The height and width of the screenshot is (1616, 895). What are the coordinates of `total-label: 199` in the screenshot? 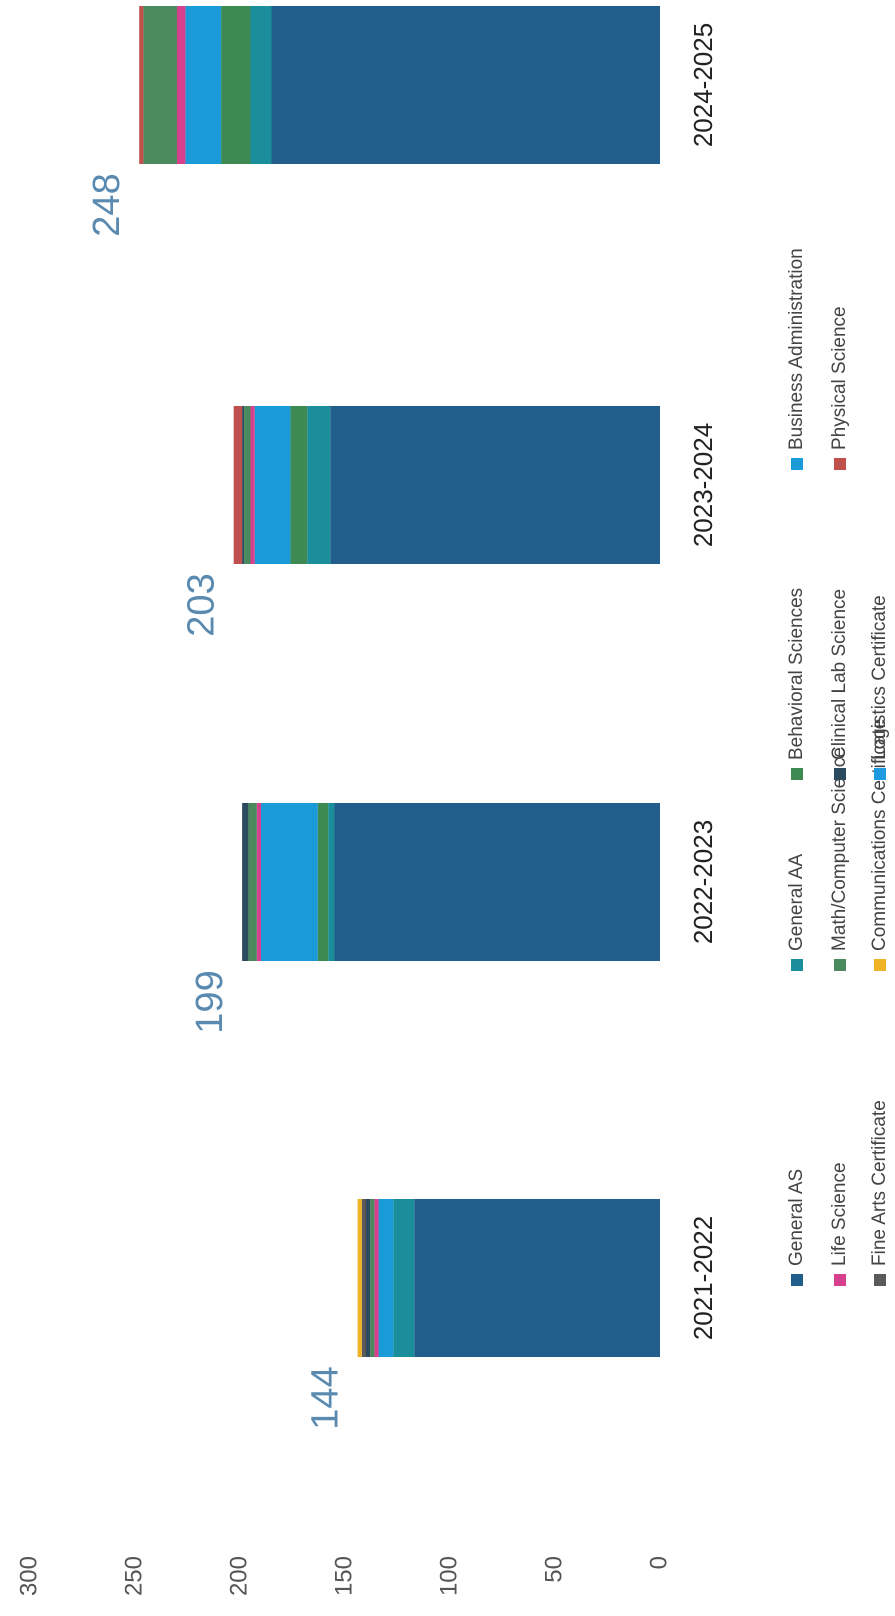 It's located at (210, 1001).